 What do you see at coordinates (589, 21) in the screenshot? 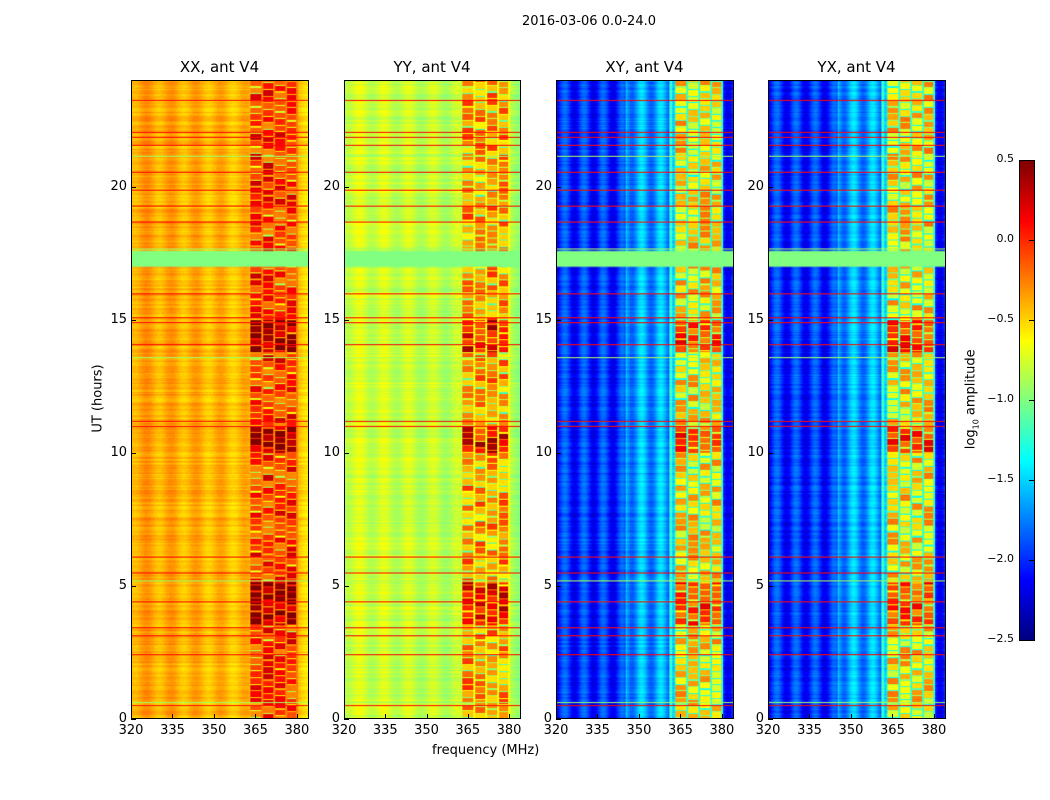
I see `figure-title: 2016-03-06 0.0-24.0` at bounding box center [589, 21].